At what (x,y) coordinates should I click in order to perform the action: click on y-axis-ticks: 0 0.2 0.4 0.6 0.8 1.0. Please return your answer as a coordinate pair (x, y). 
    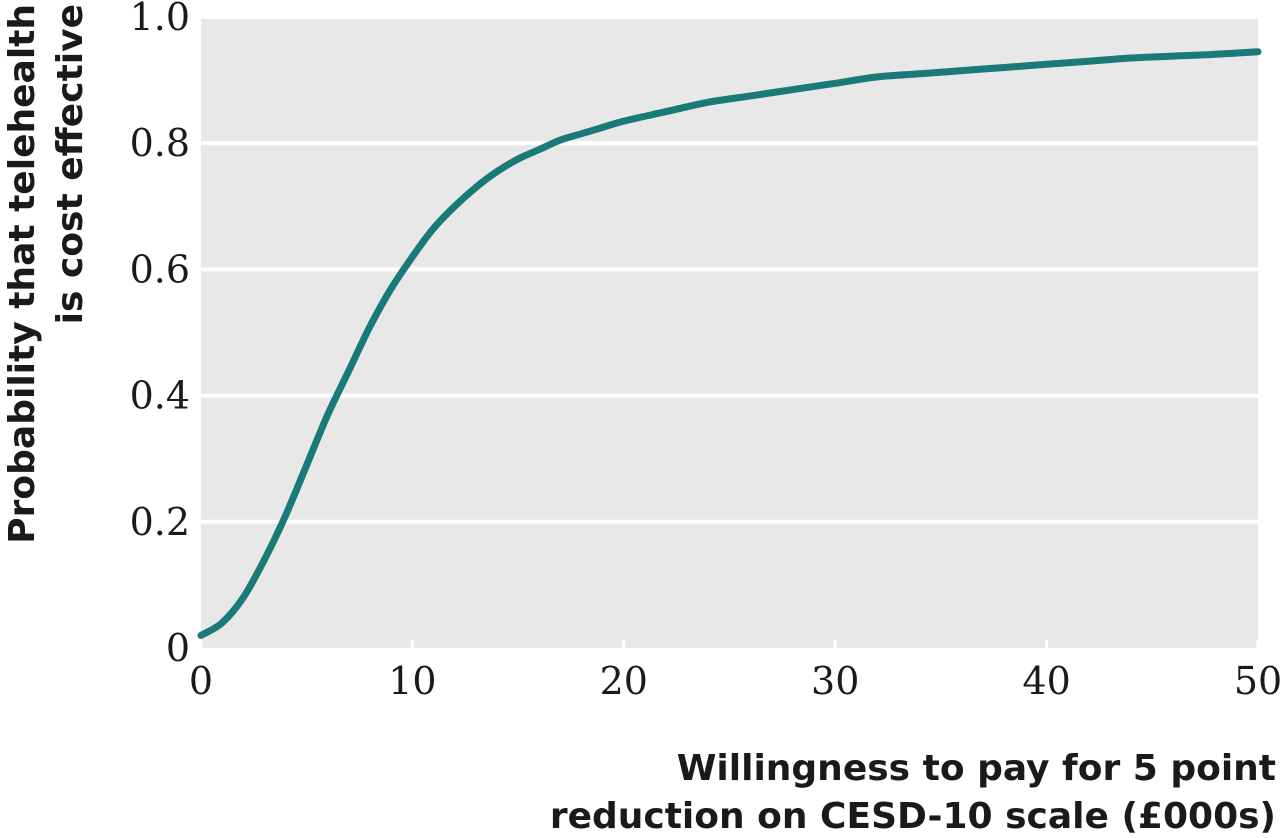
    Looking at the image, I should click on (160, 335).